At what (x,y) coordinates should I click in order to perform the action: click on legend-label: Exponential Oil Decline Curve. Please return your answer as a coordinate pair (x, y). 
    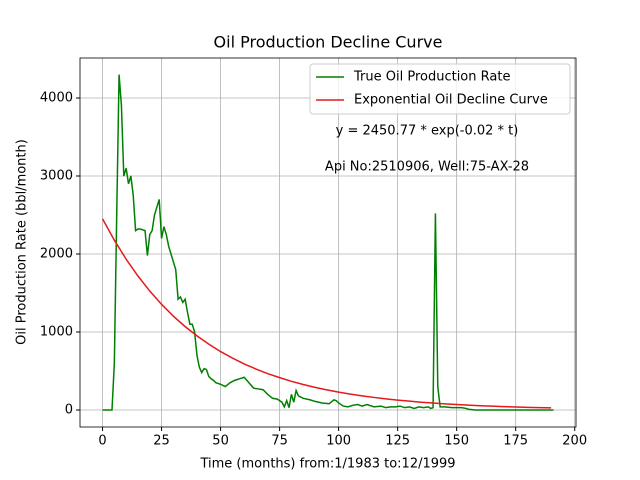
    Looking at the image, I should click on (451, 100).